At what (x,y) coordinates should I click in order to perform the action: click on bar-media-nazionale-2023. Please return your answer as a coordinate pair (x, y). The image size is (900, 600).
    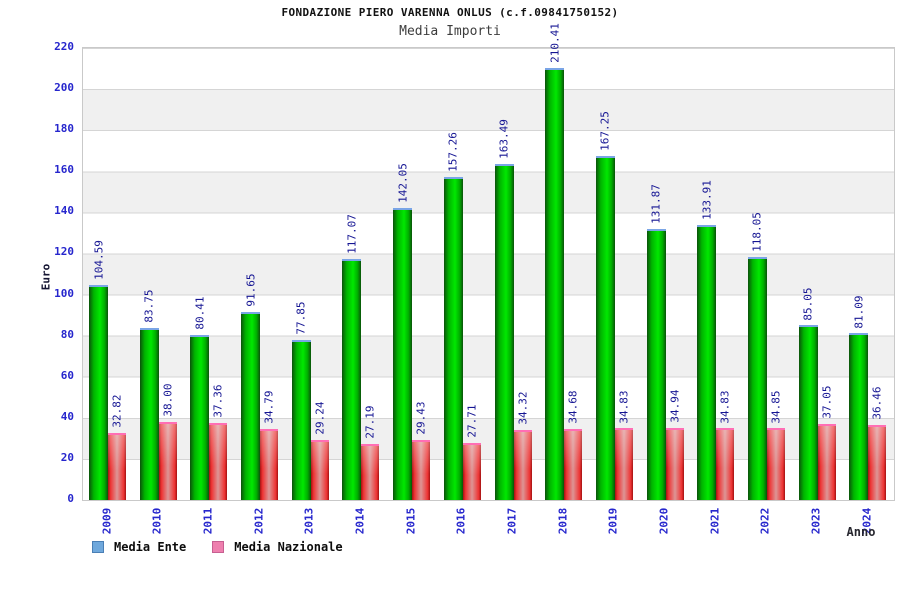
    Looking at the image, I should click on (826, 461).